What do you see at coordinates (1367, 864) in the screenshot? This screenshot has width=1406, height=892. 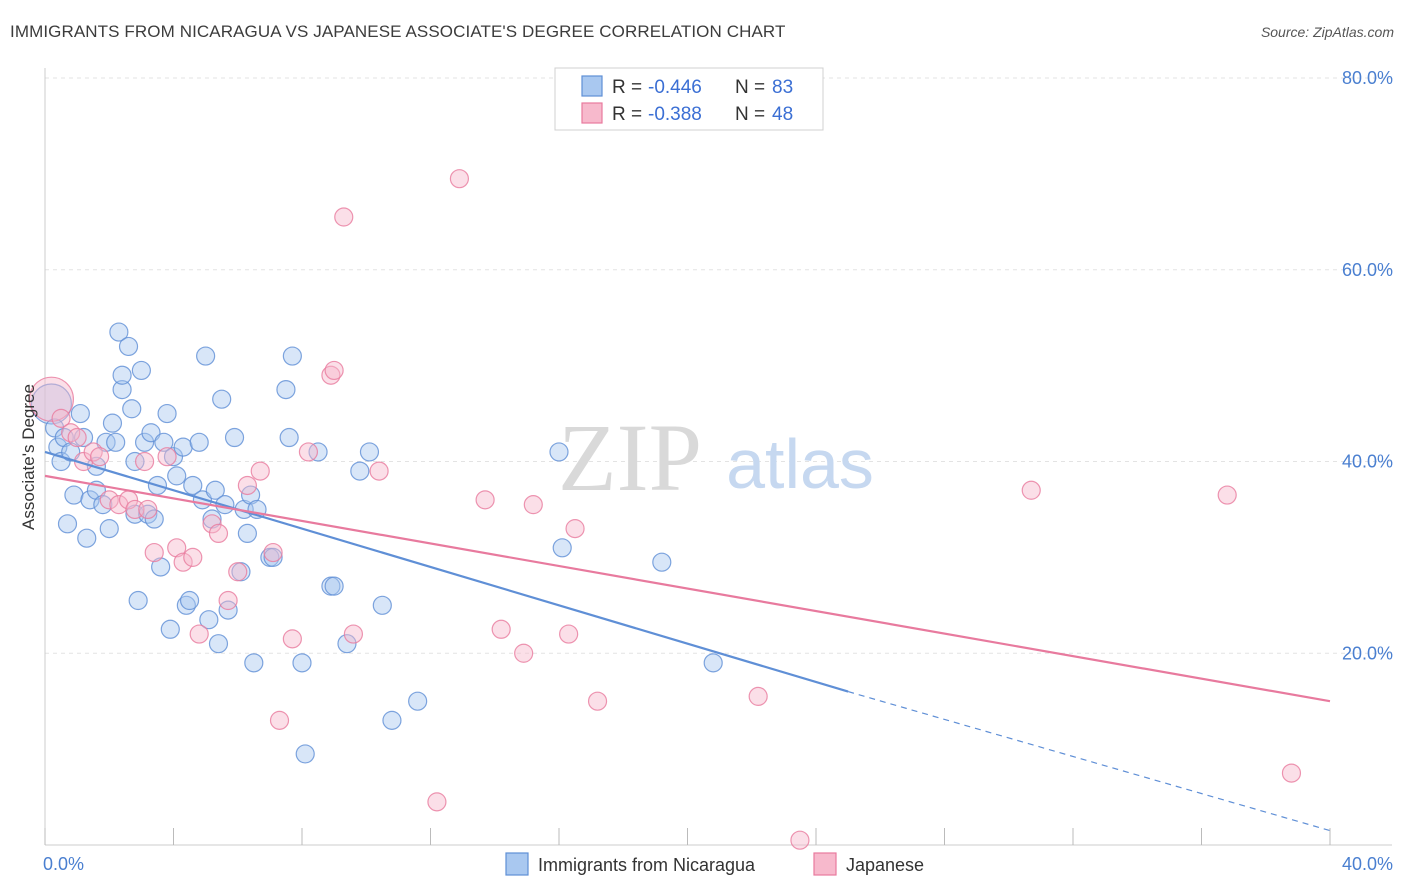 I see `x-tick-label: 40.0%` at bounding box center [1367, 864].